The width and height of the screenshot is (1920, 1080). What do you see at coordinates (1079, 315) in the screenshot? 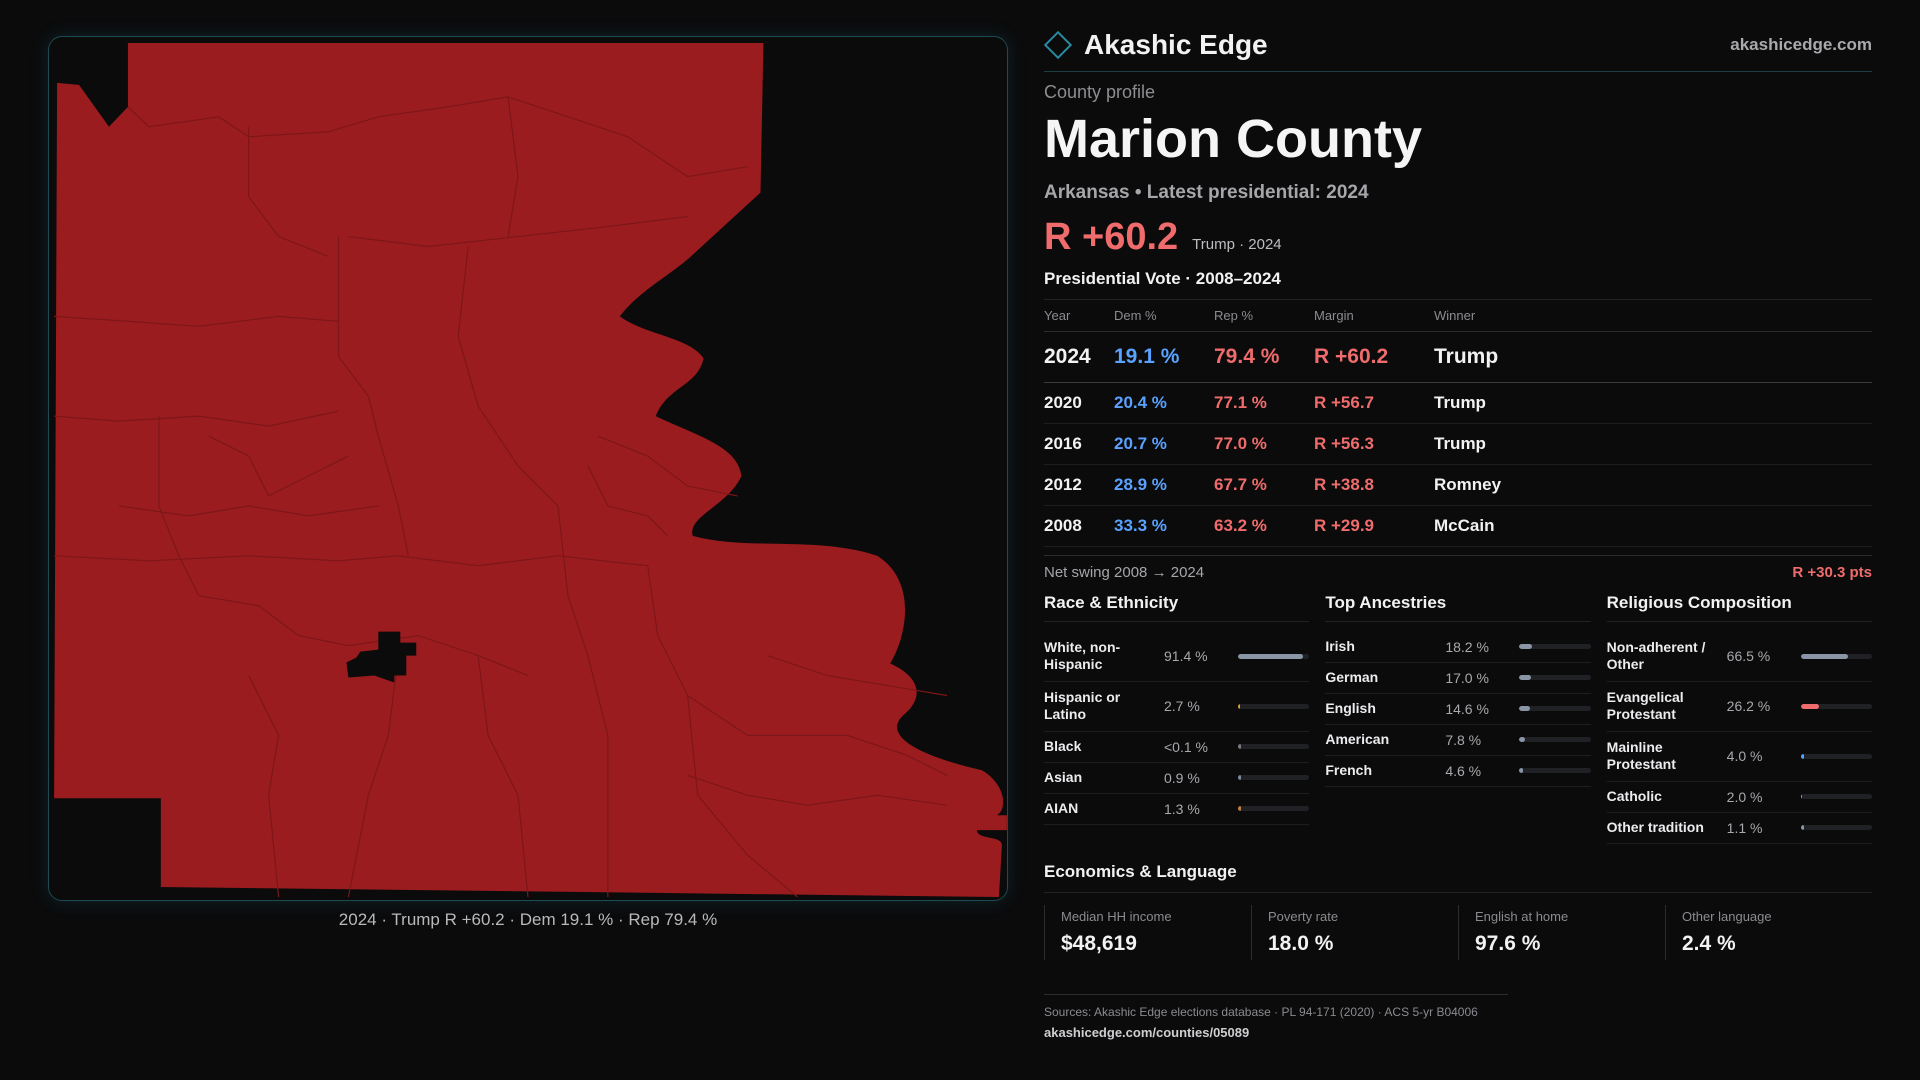
I see `col-year: Year` at bounding box center [1079, 315].